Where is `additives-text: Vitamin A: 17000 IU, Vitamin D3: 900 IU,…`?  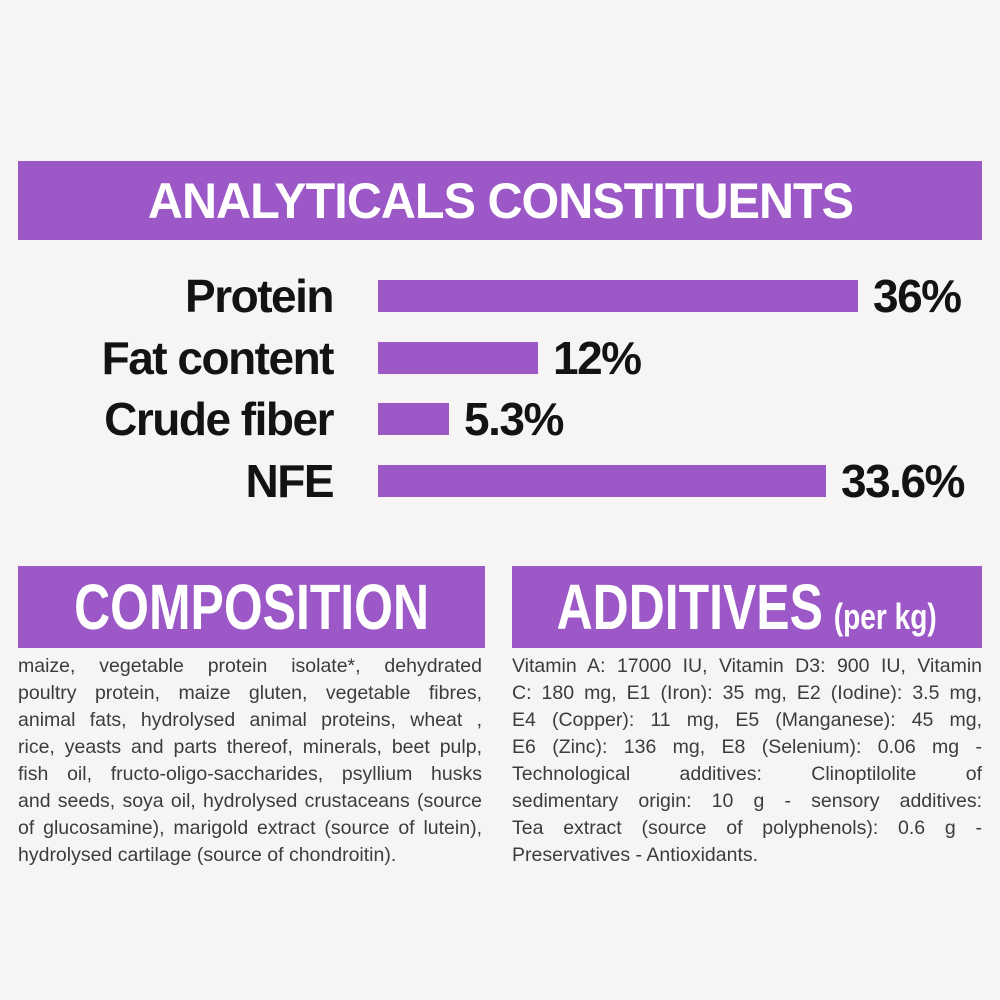
additives-text: Vitamin A: 17000 IU, Vitamin D3: 900 IU,… is located at coordinates (747, 761).